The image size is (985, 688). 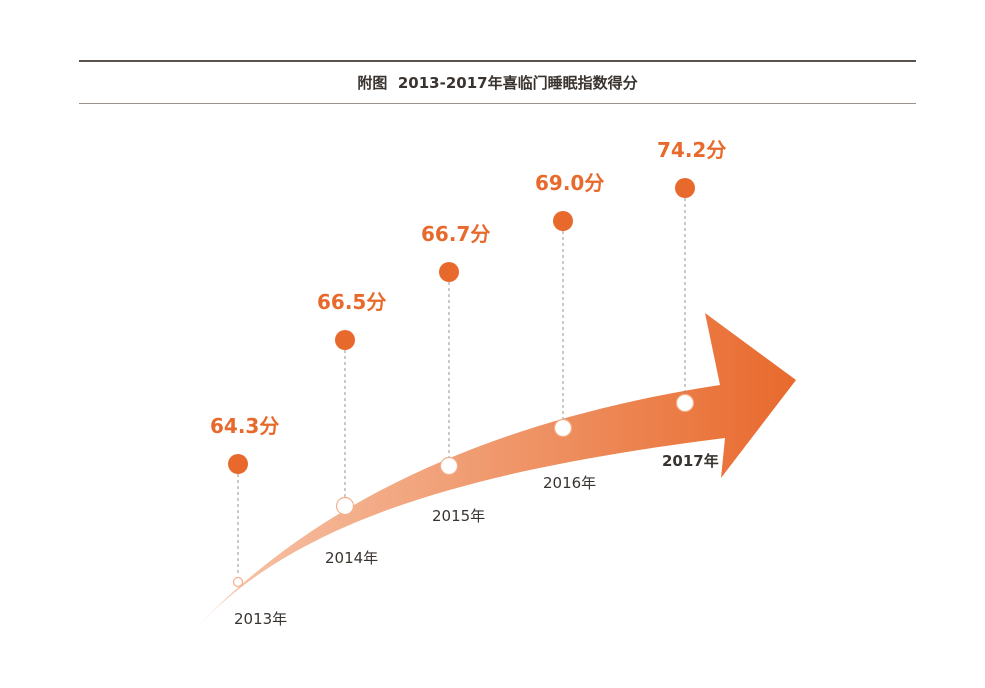 I want to click on year-label: 2017年, so click(x=690, y=461).